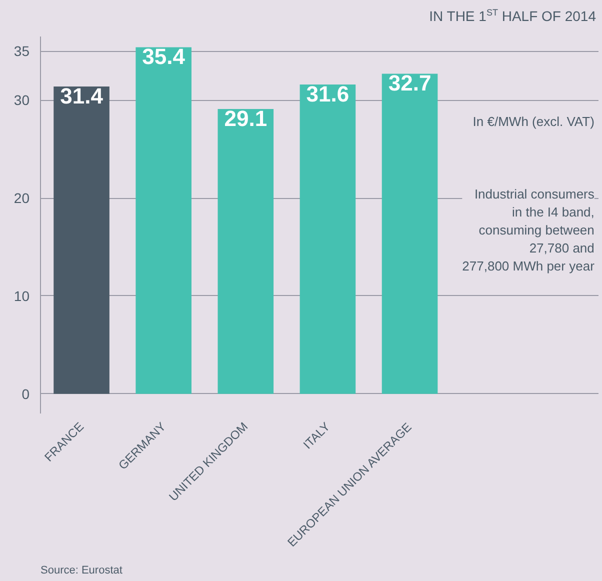  What do you see at coordinates (529, 230) in the screenshot?
I see `text: Industrial consumers in the I4 band, consuming between 27,780 and 277,800 MWh per year` at bounding box center [529, 230].